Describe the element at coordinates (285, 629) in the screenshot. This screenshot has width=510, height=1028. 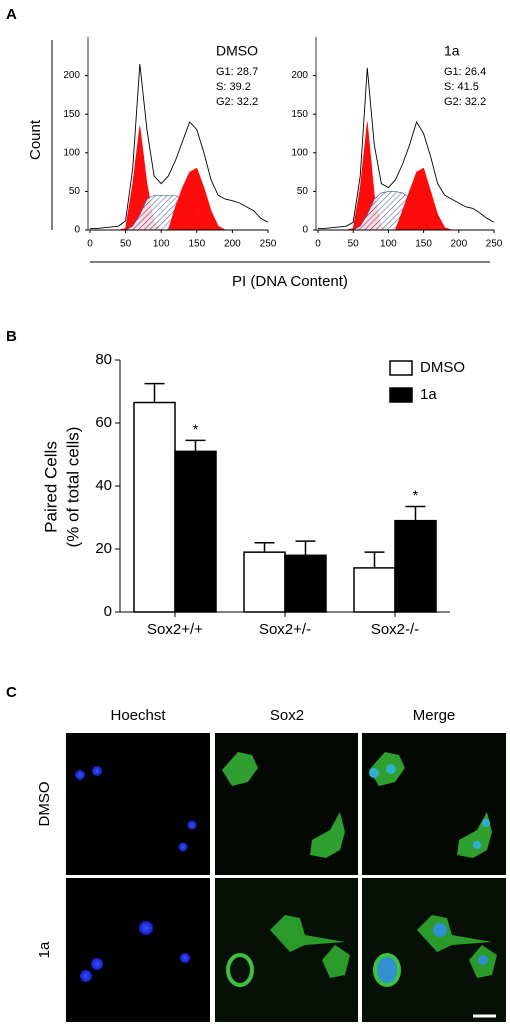
I see `x-tick-label: Sox2+/-` at that location.